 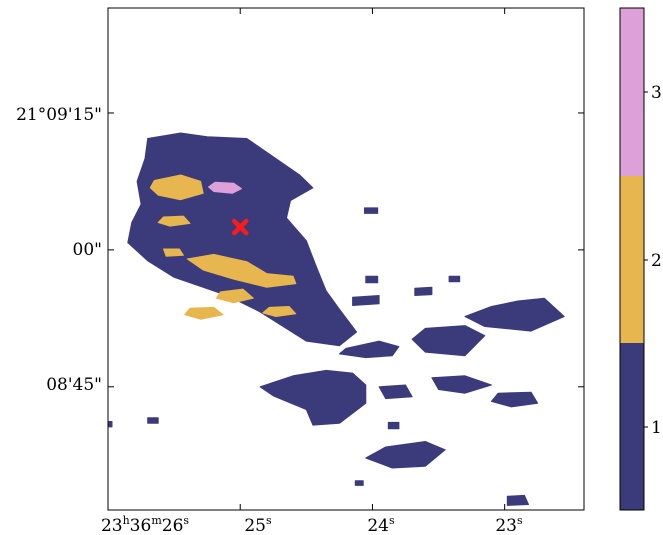 What do you see at coordinates (173, 252) in the screenshot?
I see `region-gold-g` at bounding box center [173, 252].